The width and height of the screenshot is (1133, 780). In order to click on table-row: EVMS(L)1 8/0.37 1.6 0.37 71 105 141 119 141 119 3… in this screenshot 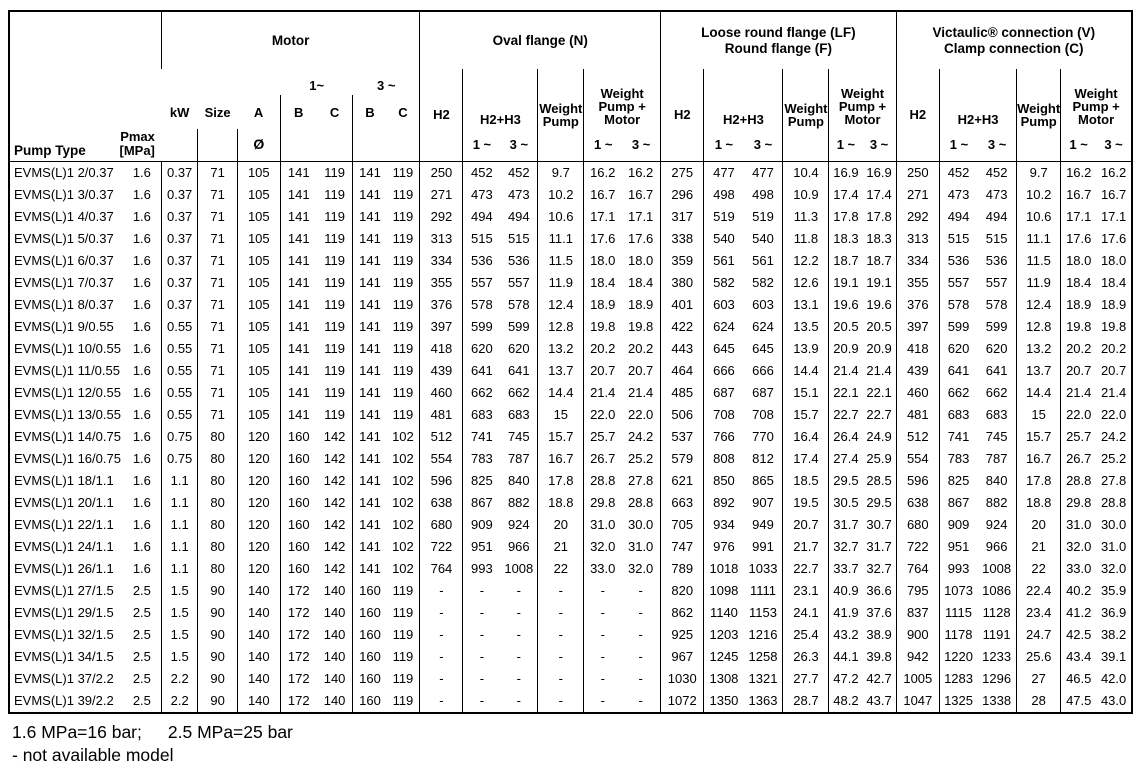, I will do `click(570, 304)`.